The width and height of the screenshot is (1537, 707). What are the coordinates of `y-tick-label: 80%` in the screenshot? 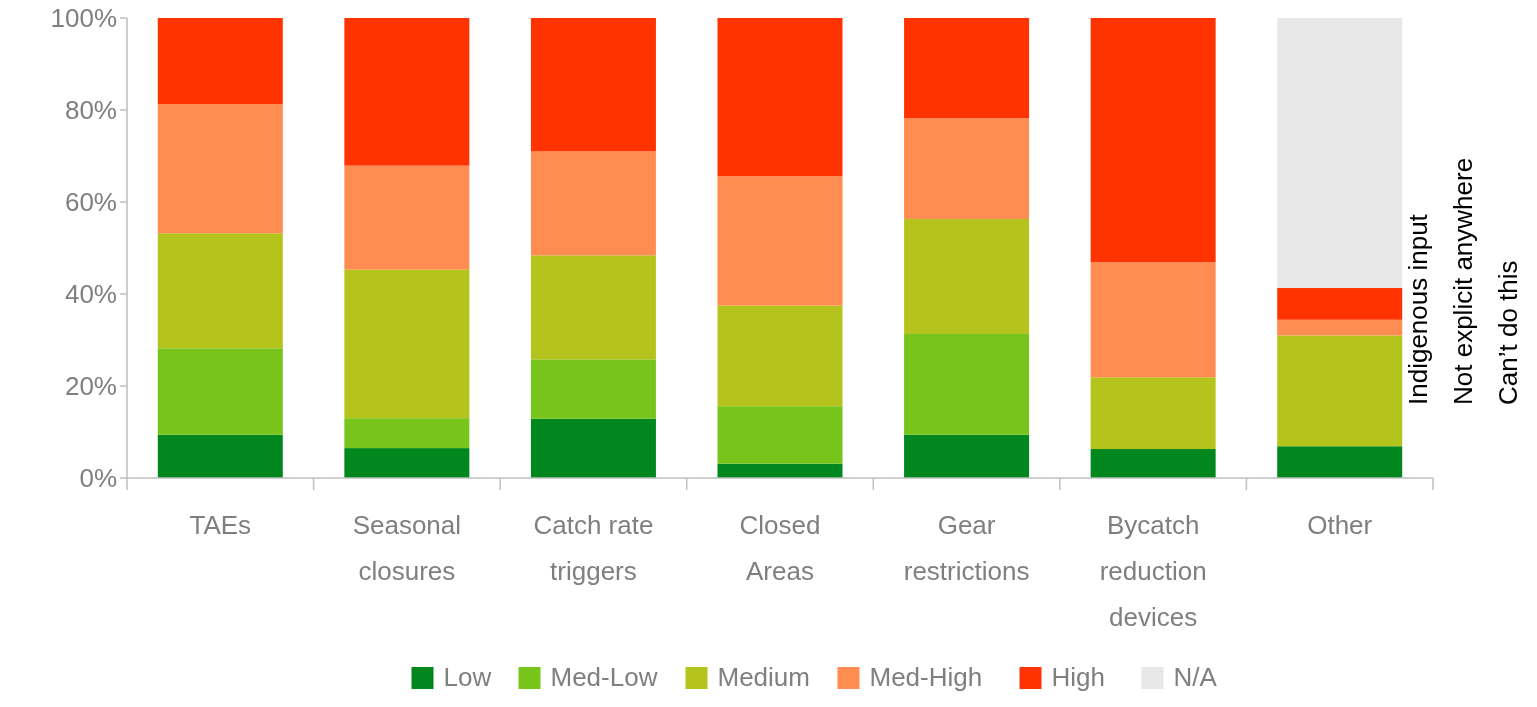 It's located at (90, 110).